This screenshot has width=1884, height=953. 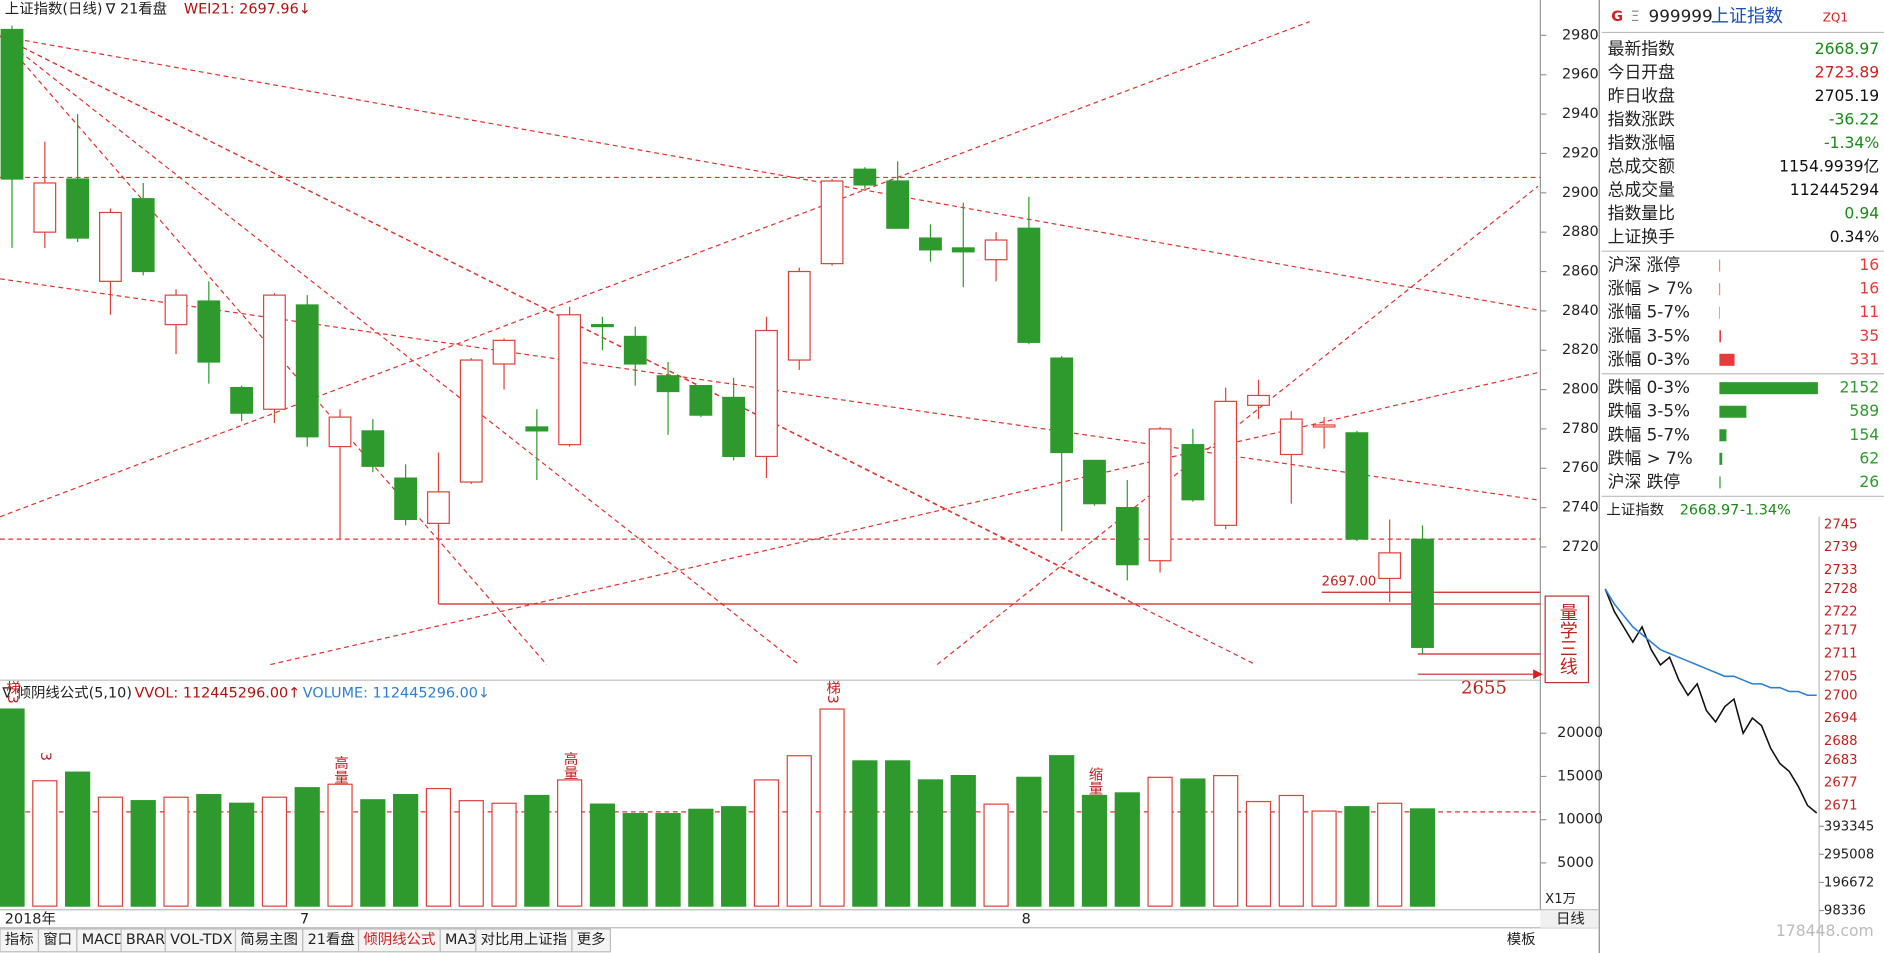 I want to click on y-tick-label: 2700, so click(x=1841, y=695).